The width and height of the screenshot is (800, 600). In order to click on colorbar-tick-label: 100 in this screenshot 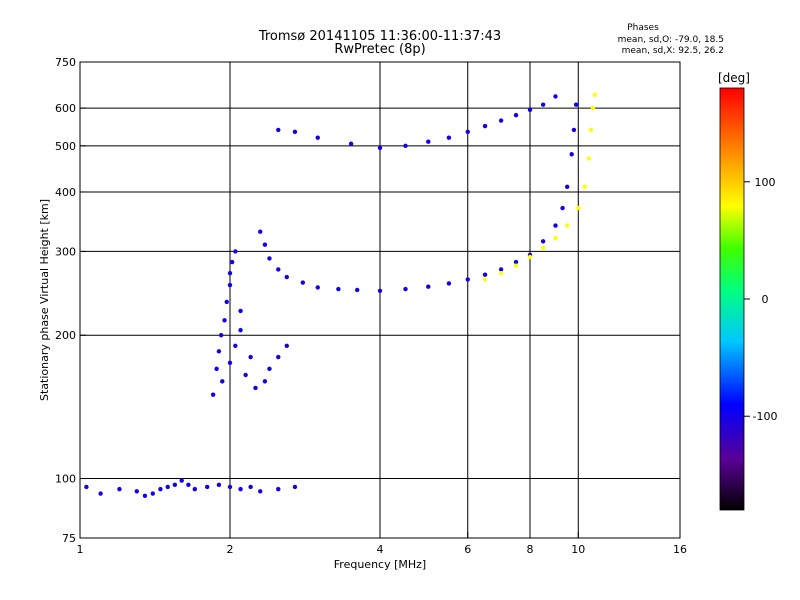, I will do `click(765, 182)`.